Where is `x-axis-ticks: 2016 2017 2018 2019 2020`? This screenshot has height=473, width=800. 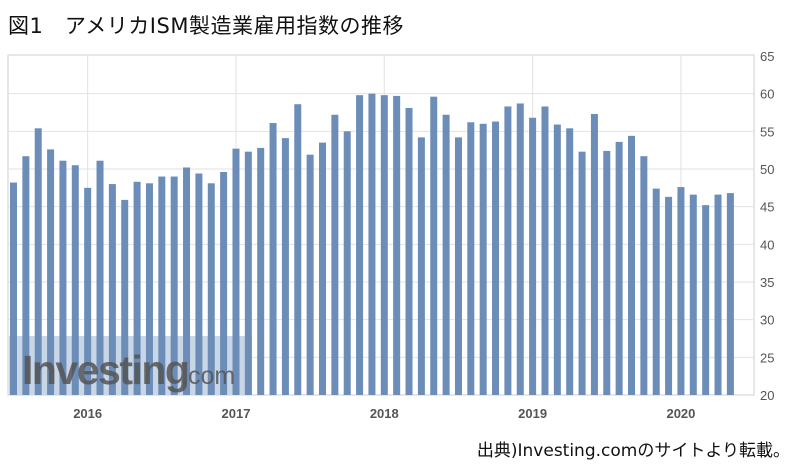 x-axis-ticks: 2016 2017 2018 2019 2020 is located at coordinates (384, 413).